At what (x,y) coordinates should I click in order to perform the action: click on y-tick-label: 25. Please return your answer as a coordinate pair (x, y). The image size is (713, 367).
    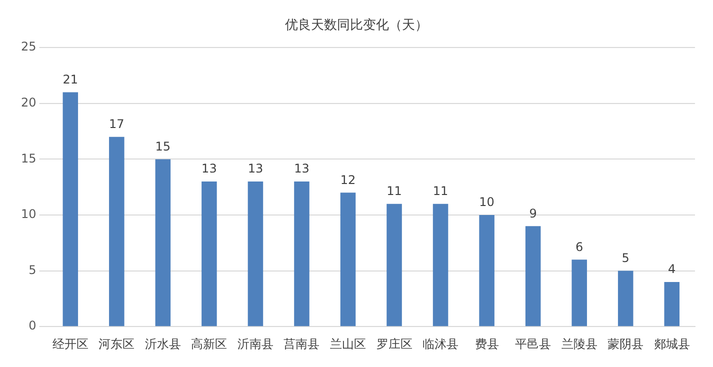
    Looking at the image, I should click on (28, 47).